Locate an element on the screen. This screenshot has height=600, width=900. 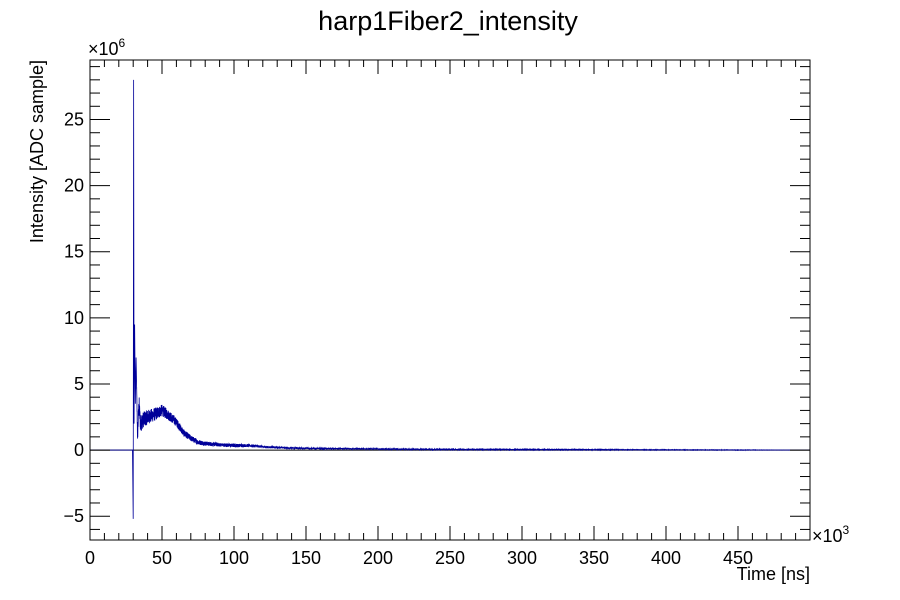
x-tick-label: 350 is located at coordinates (594, 558).